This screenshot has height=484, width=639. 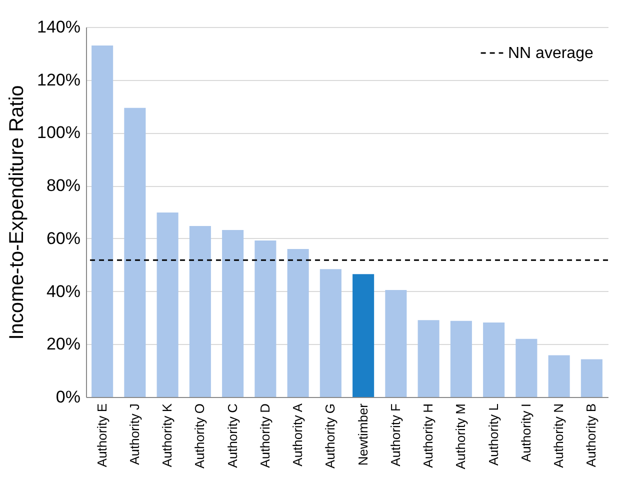 What do you see at coordinates (68, 397) in the screenshot?
I see `y-tick-label: 0%` at bounding box center [68, 397].